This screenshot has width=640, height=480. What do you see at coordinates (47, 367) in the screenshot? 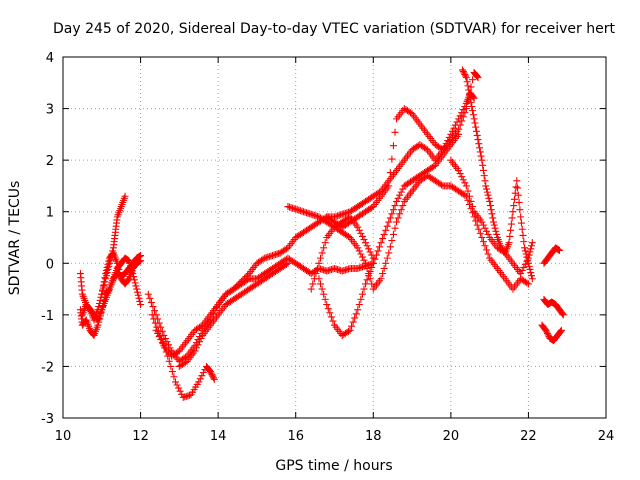
I see `y-tick-label: -2` at bounding box center [47, 367].